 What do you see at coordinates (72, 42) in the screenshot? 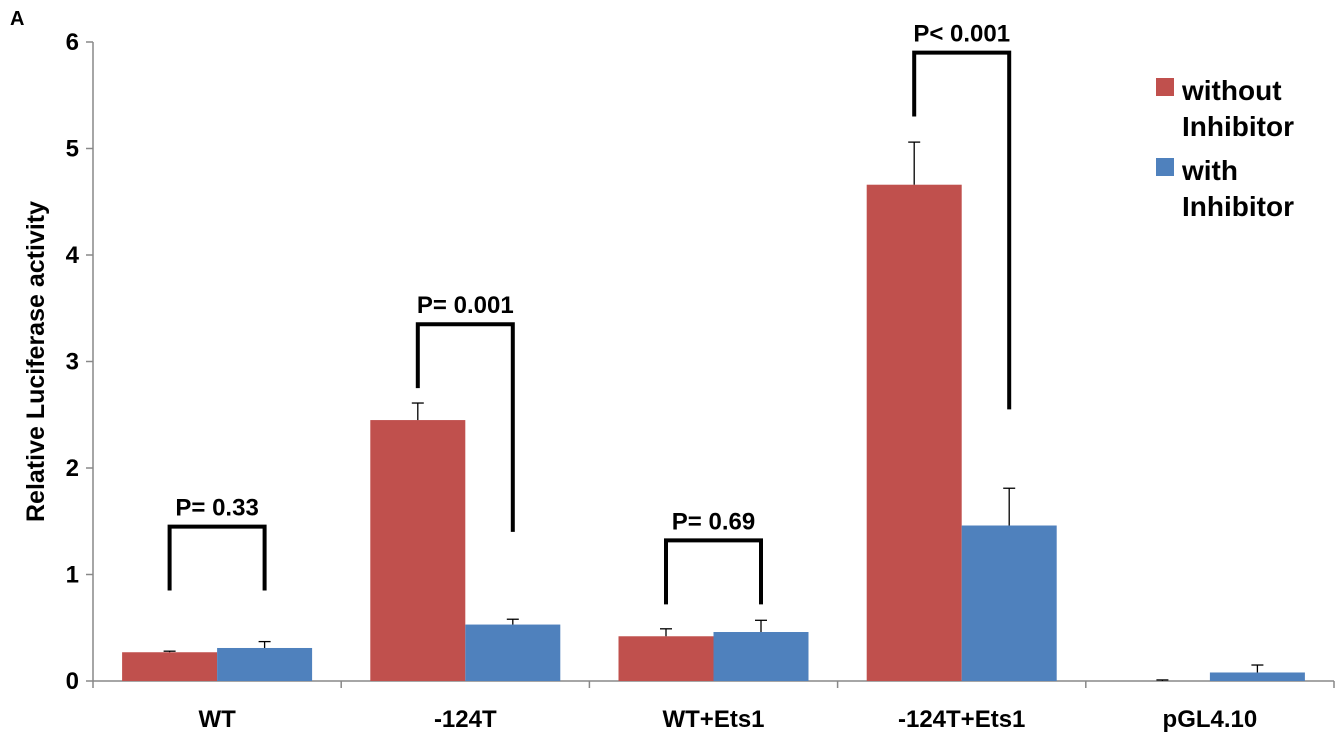
I see `y-tick-label: 6` at bounding box center [72, 42].